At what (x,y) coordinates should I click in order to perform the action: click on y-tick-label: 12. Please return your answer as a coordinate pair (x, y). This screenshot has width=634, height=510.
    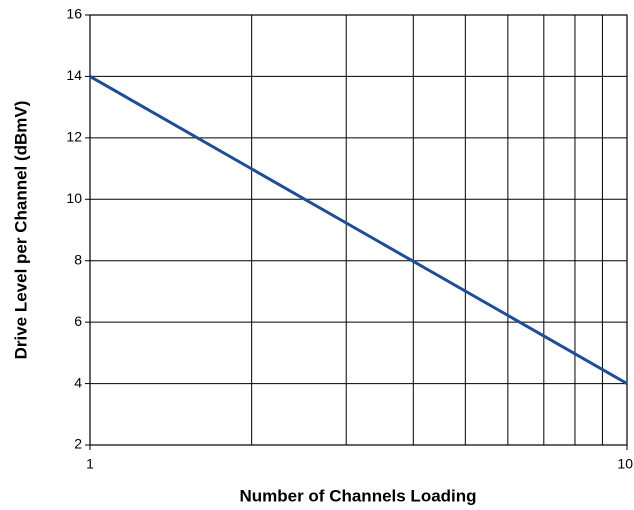
    Looking at the image, I should click on (74, 137).